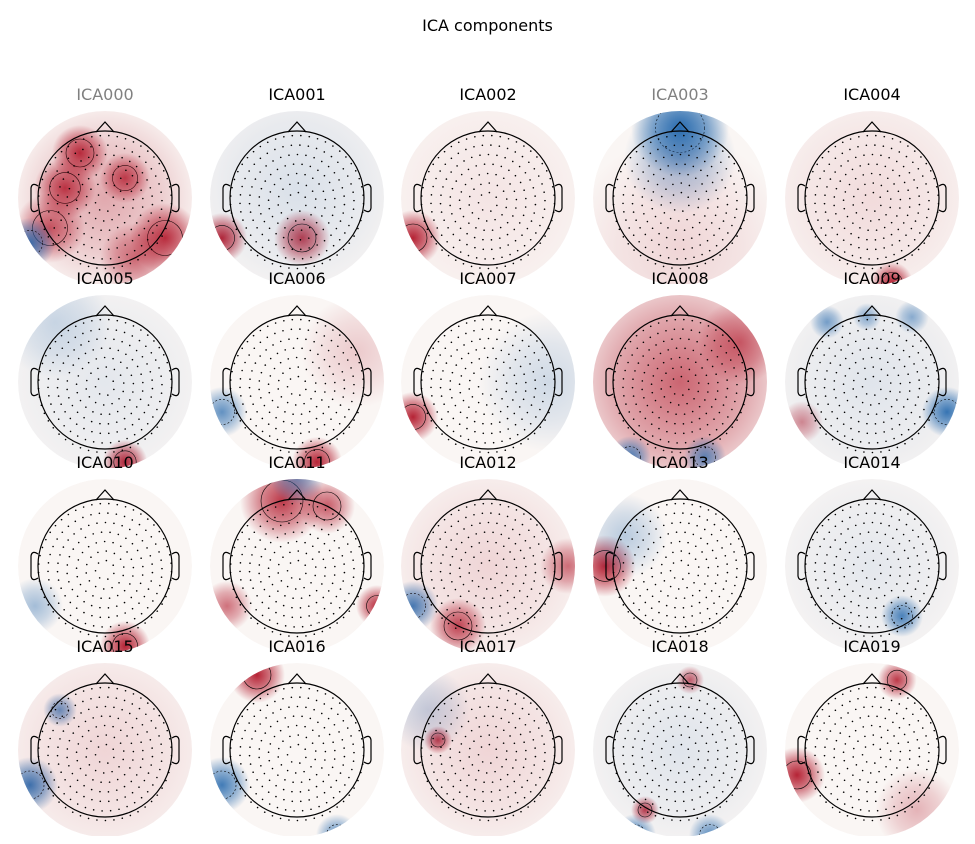 The height and width of the screenshot is (844, 975). Describe the element at coordinates (105, 738) in the screenshot. I see `topomap-ica015: ICA015` at that location.